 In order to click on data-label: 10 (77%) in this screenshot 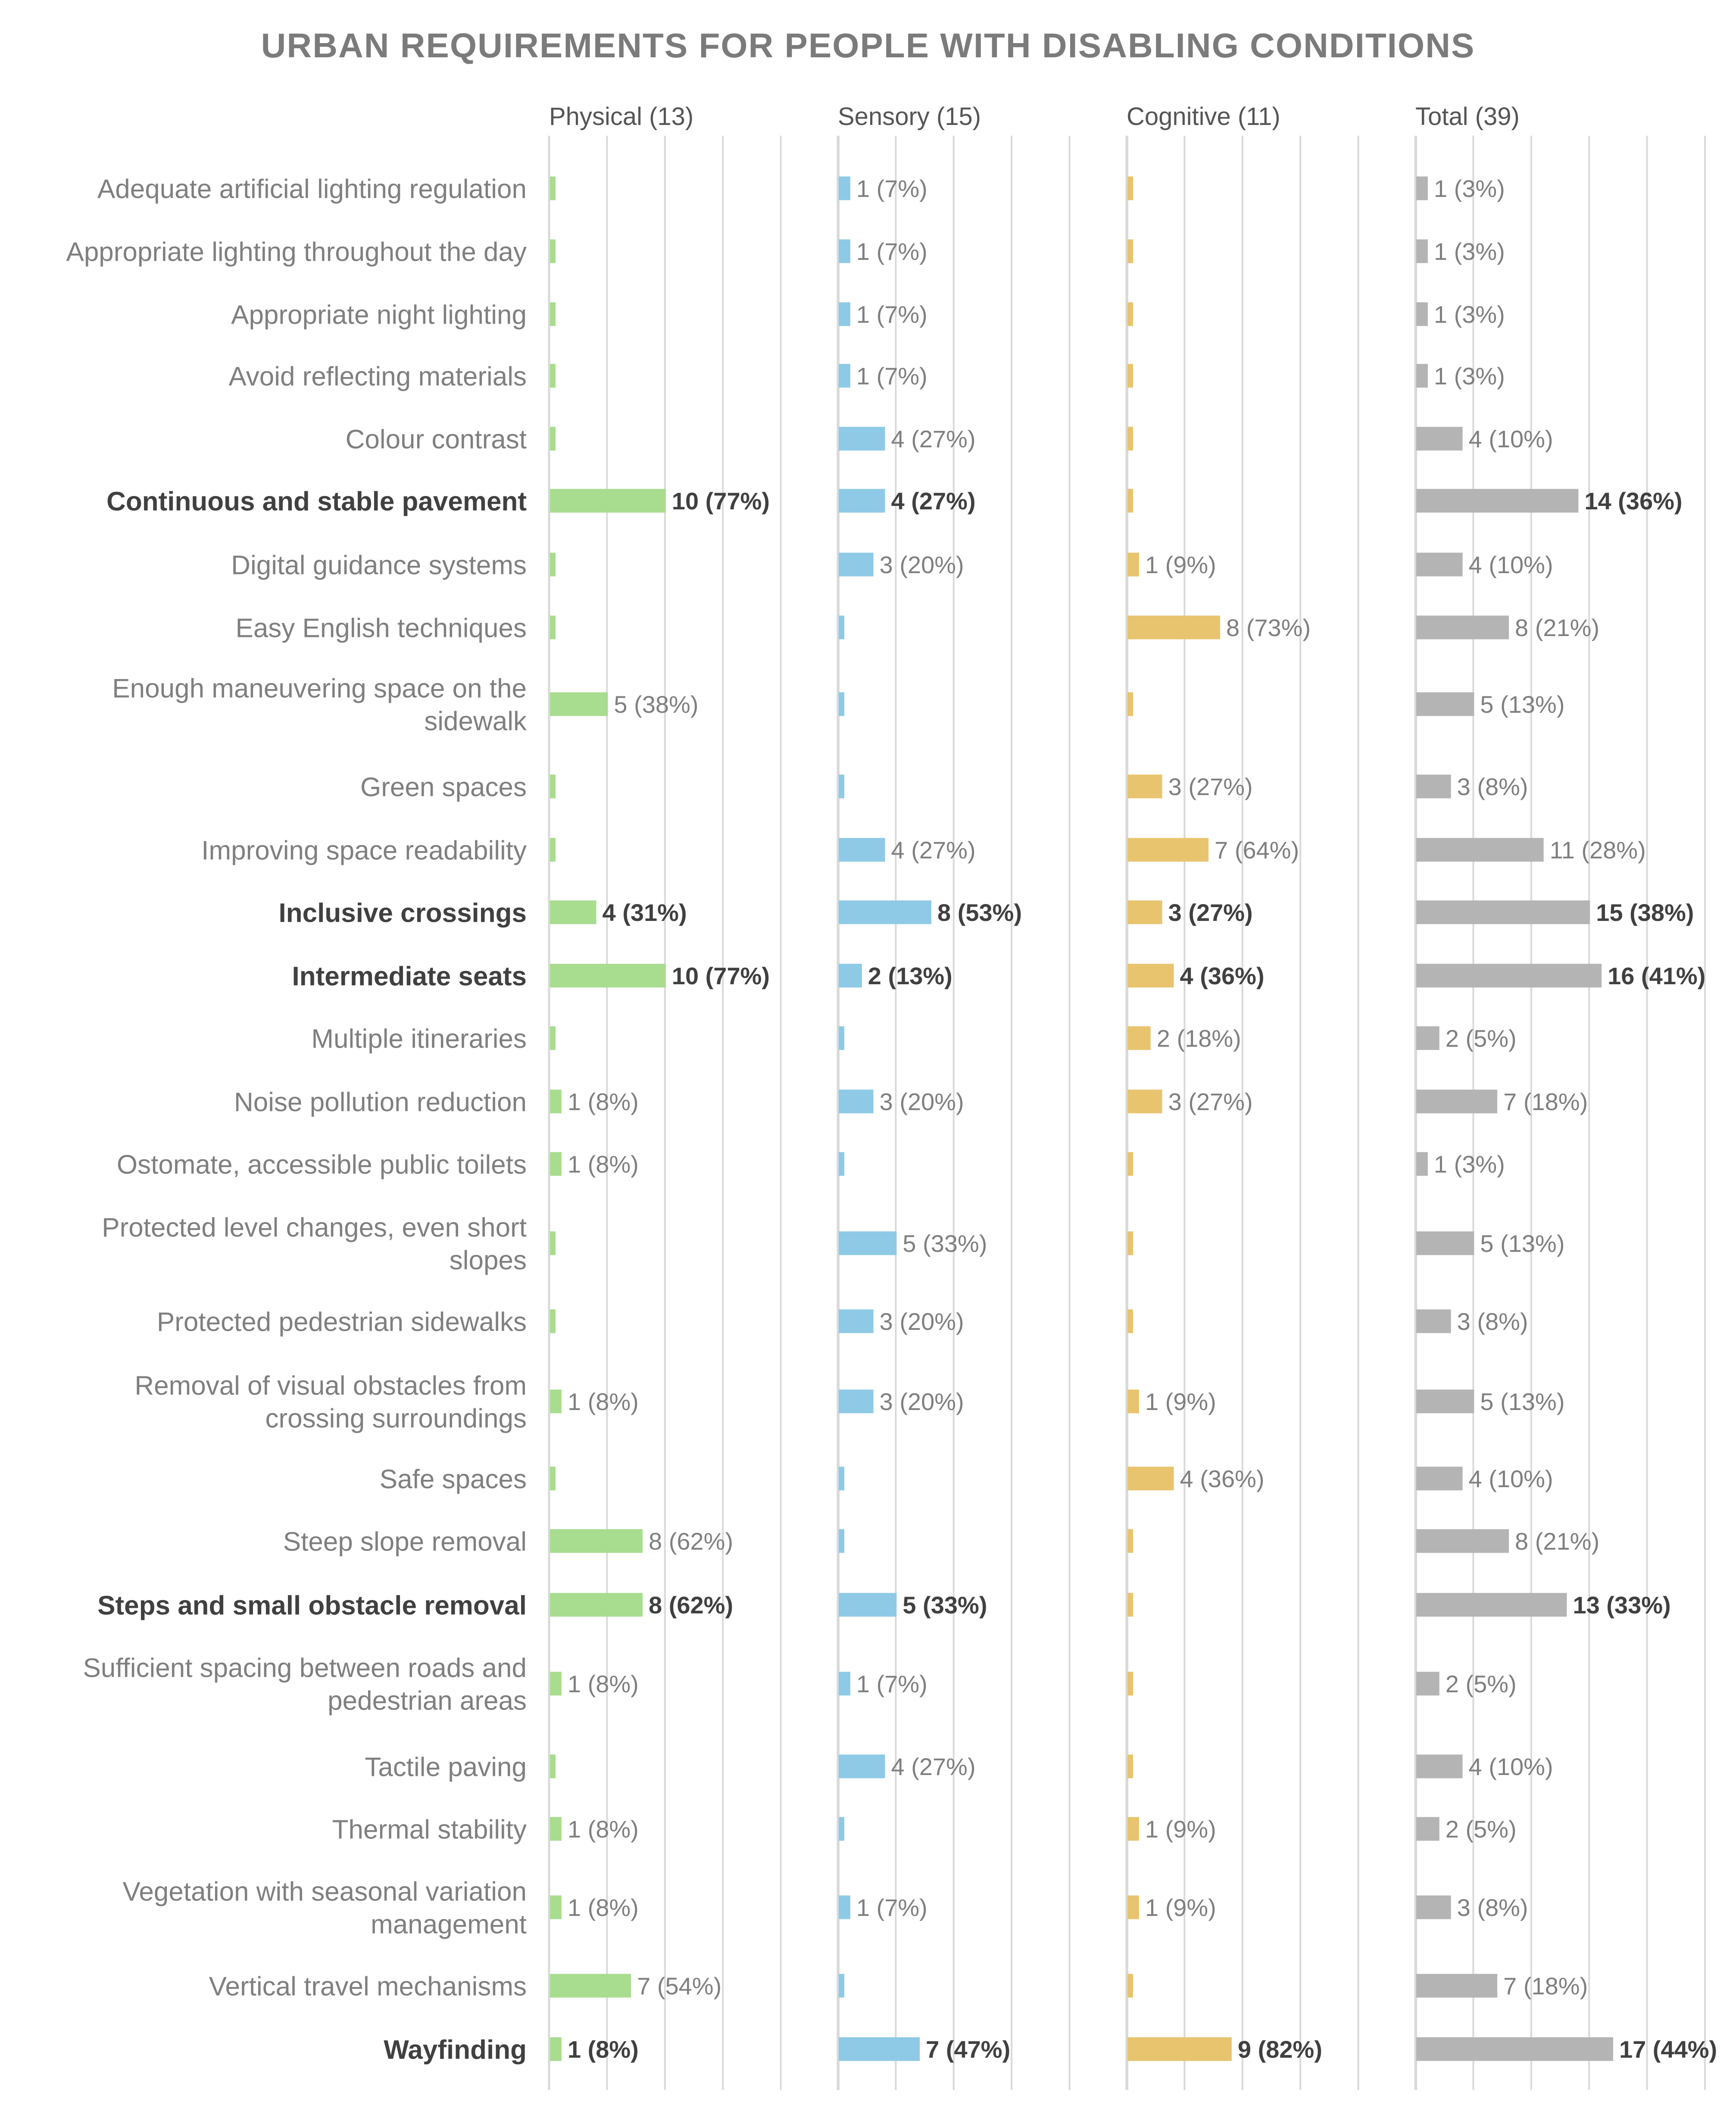, I will do `click(721, 501)`.